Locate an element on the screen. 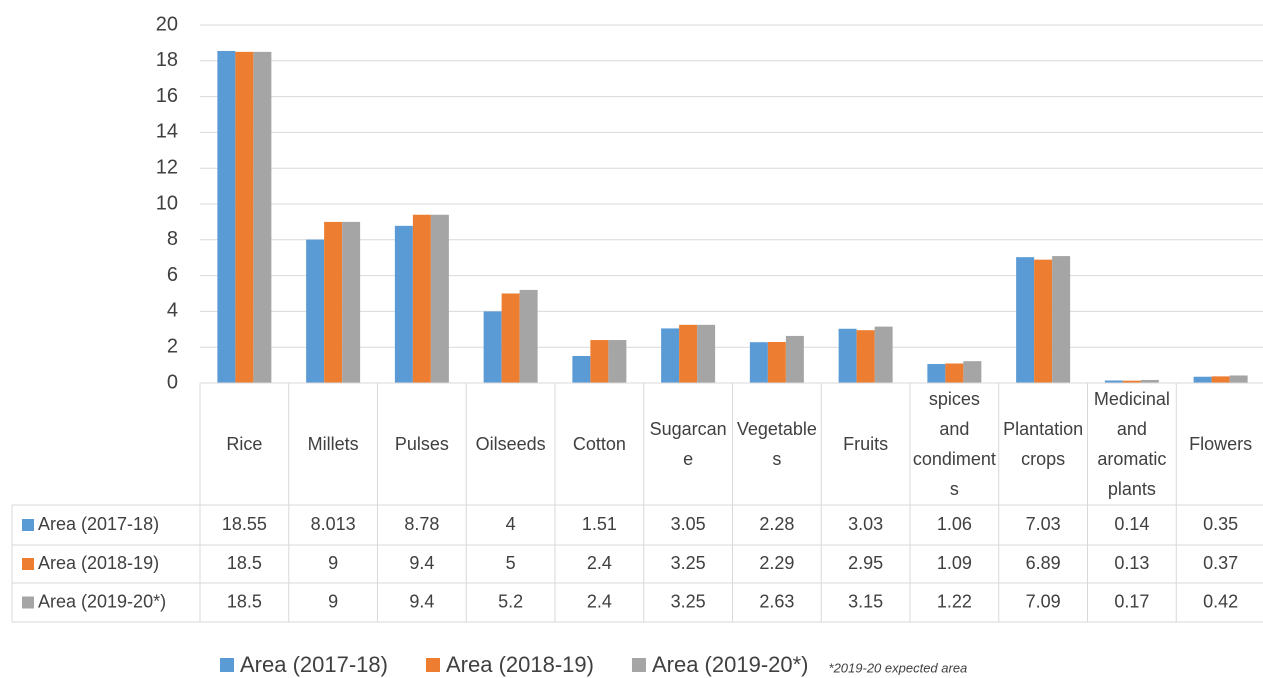 This screenshot has width=1263, height=678. x-tick-label: Plantation crops is located at coordinates (1043, 444).